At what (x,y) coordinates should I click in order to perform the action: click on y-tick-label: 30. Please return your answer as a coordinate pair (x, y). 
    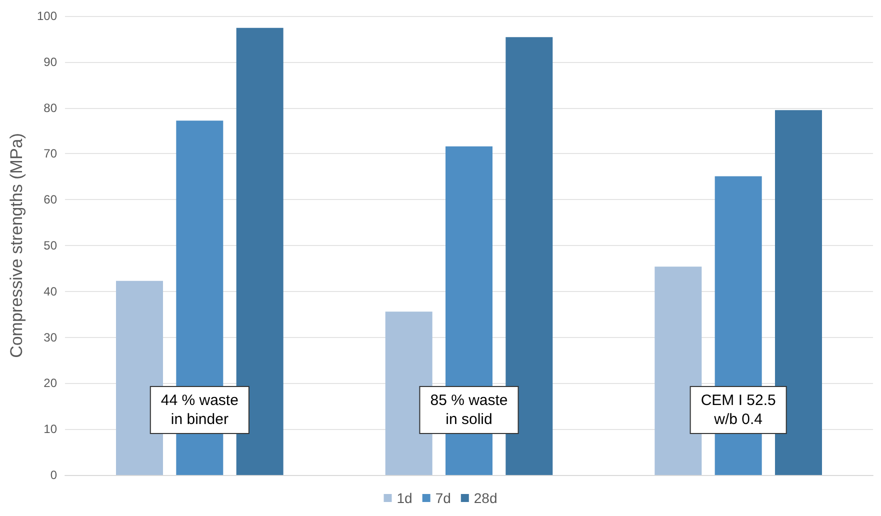
    Looking at the image, I should click on (51, 337).